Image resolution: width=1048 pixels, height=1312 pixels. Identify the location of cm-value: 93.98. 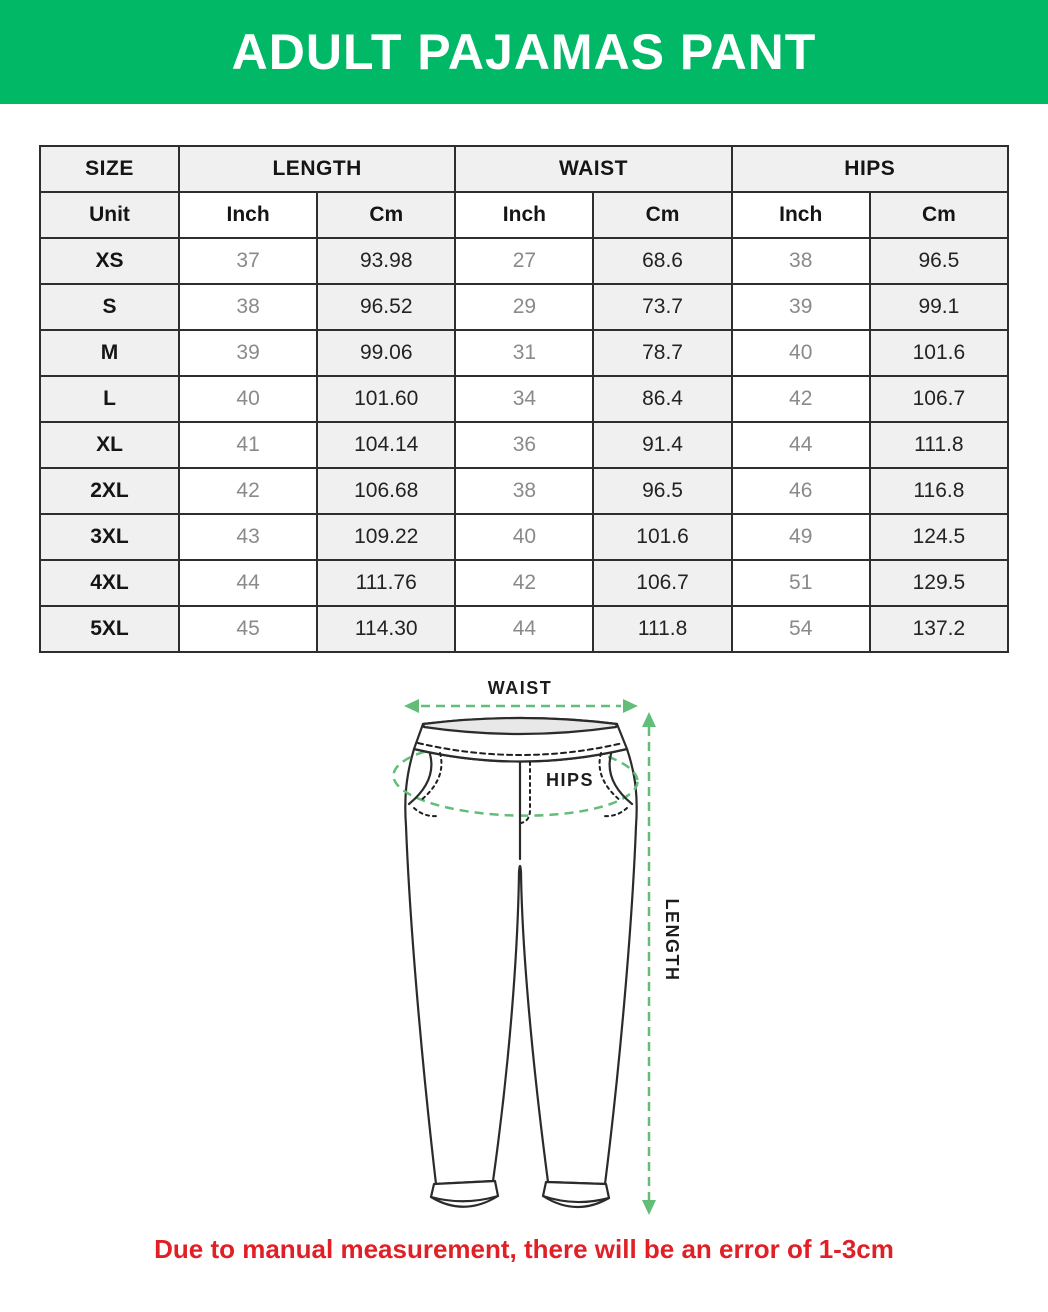
(386, 261).